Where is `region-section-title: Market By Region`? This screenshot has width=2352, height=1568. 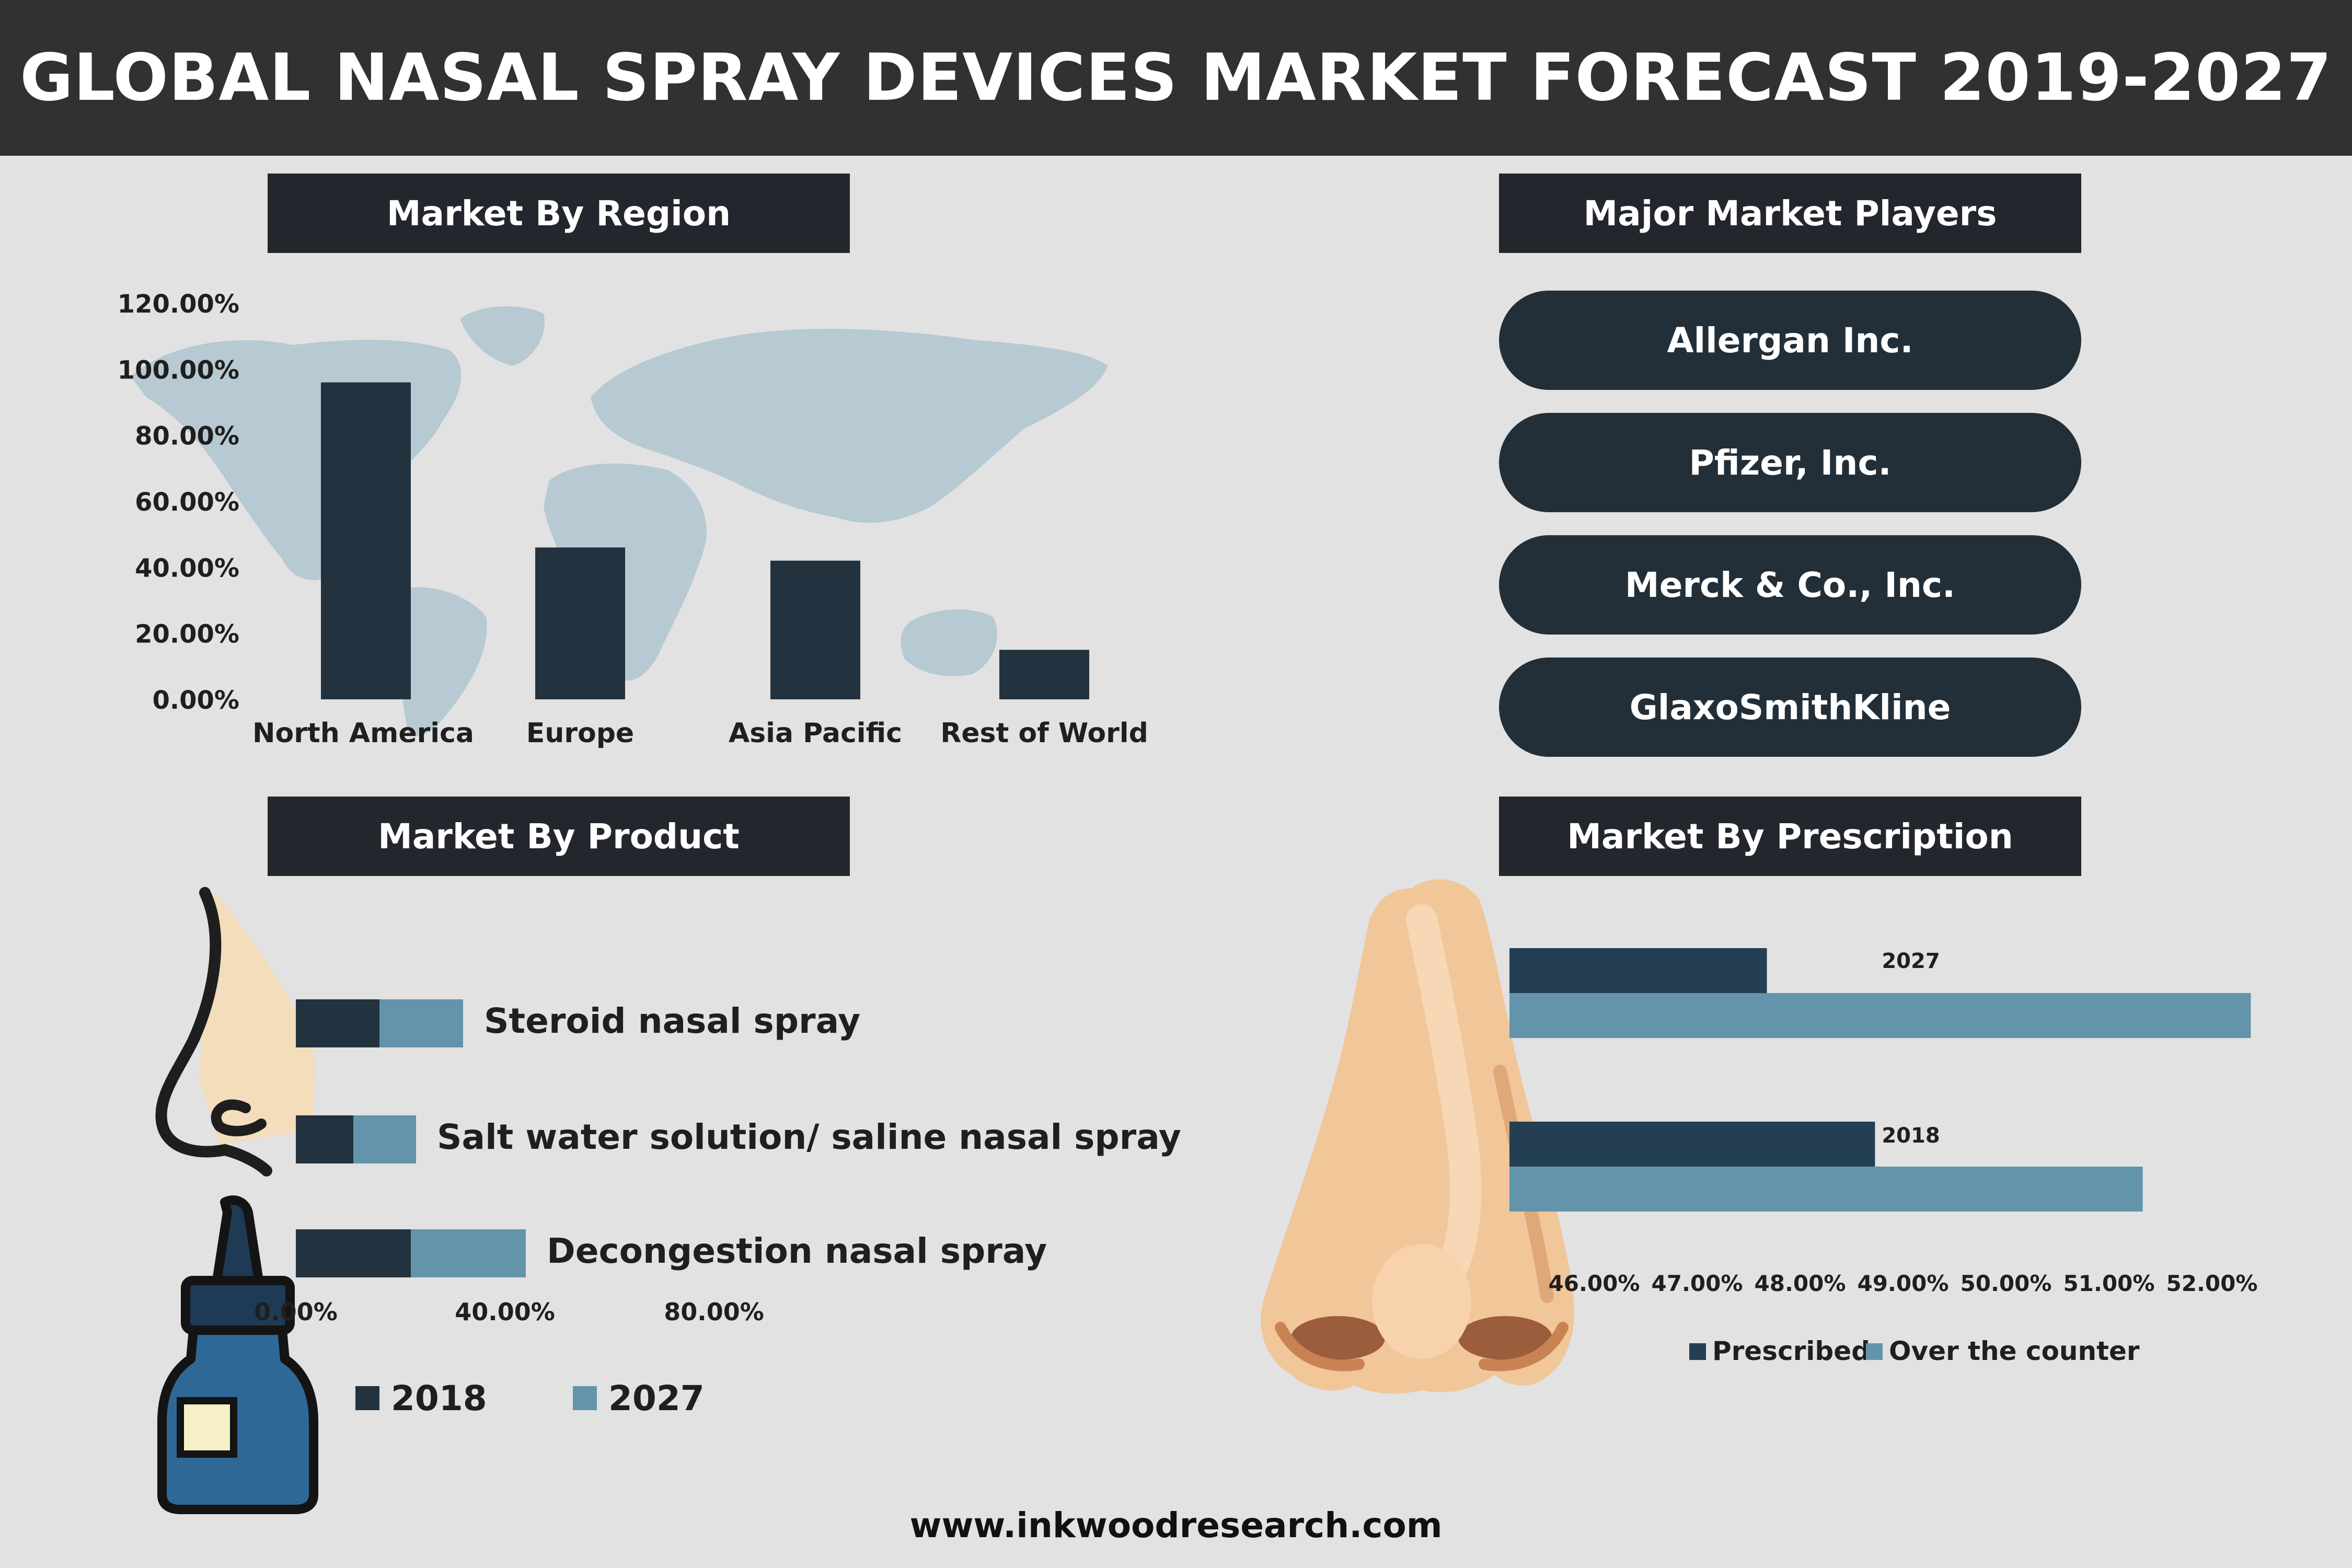 region-section-title: Market By Region is located at coordinates (559, 213).